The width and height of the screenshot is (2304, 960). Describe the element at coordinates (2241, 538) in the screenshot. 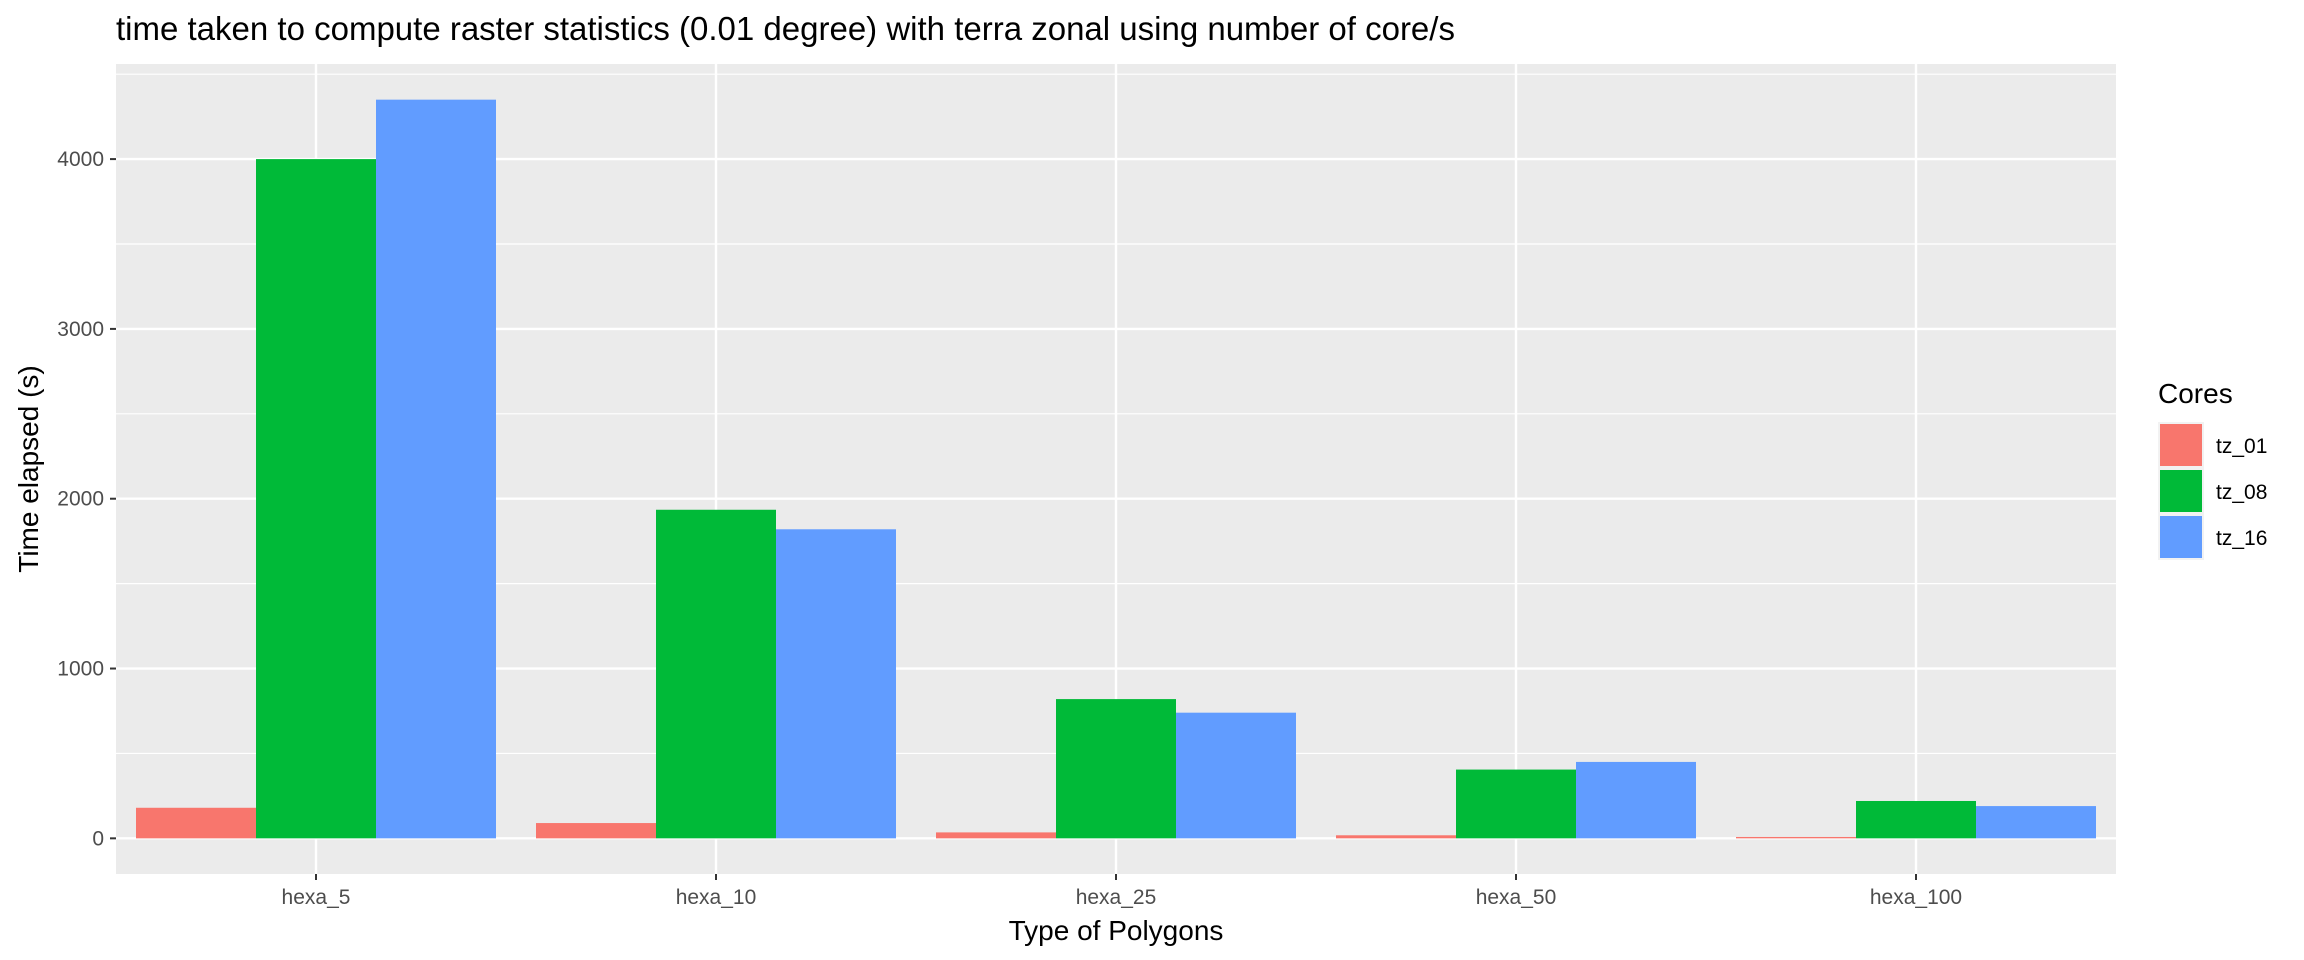

I see `legend-label-tz_16: tz_16` at that location.